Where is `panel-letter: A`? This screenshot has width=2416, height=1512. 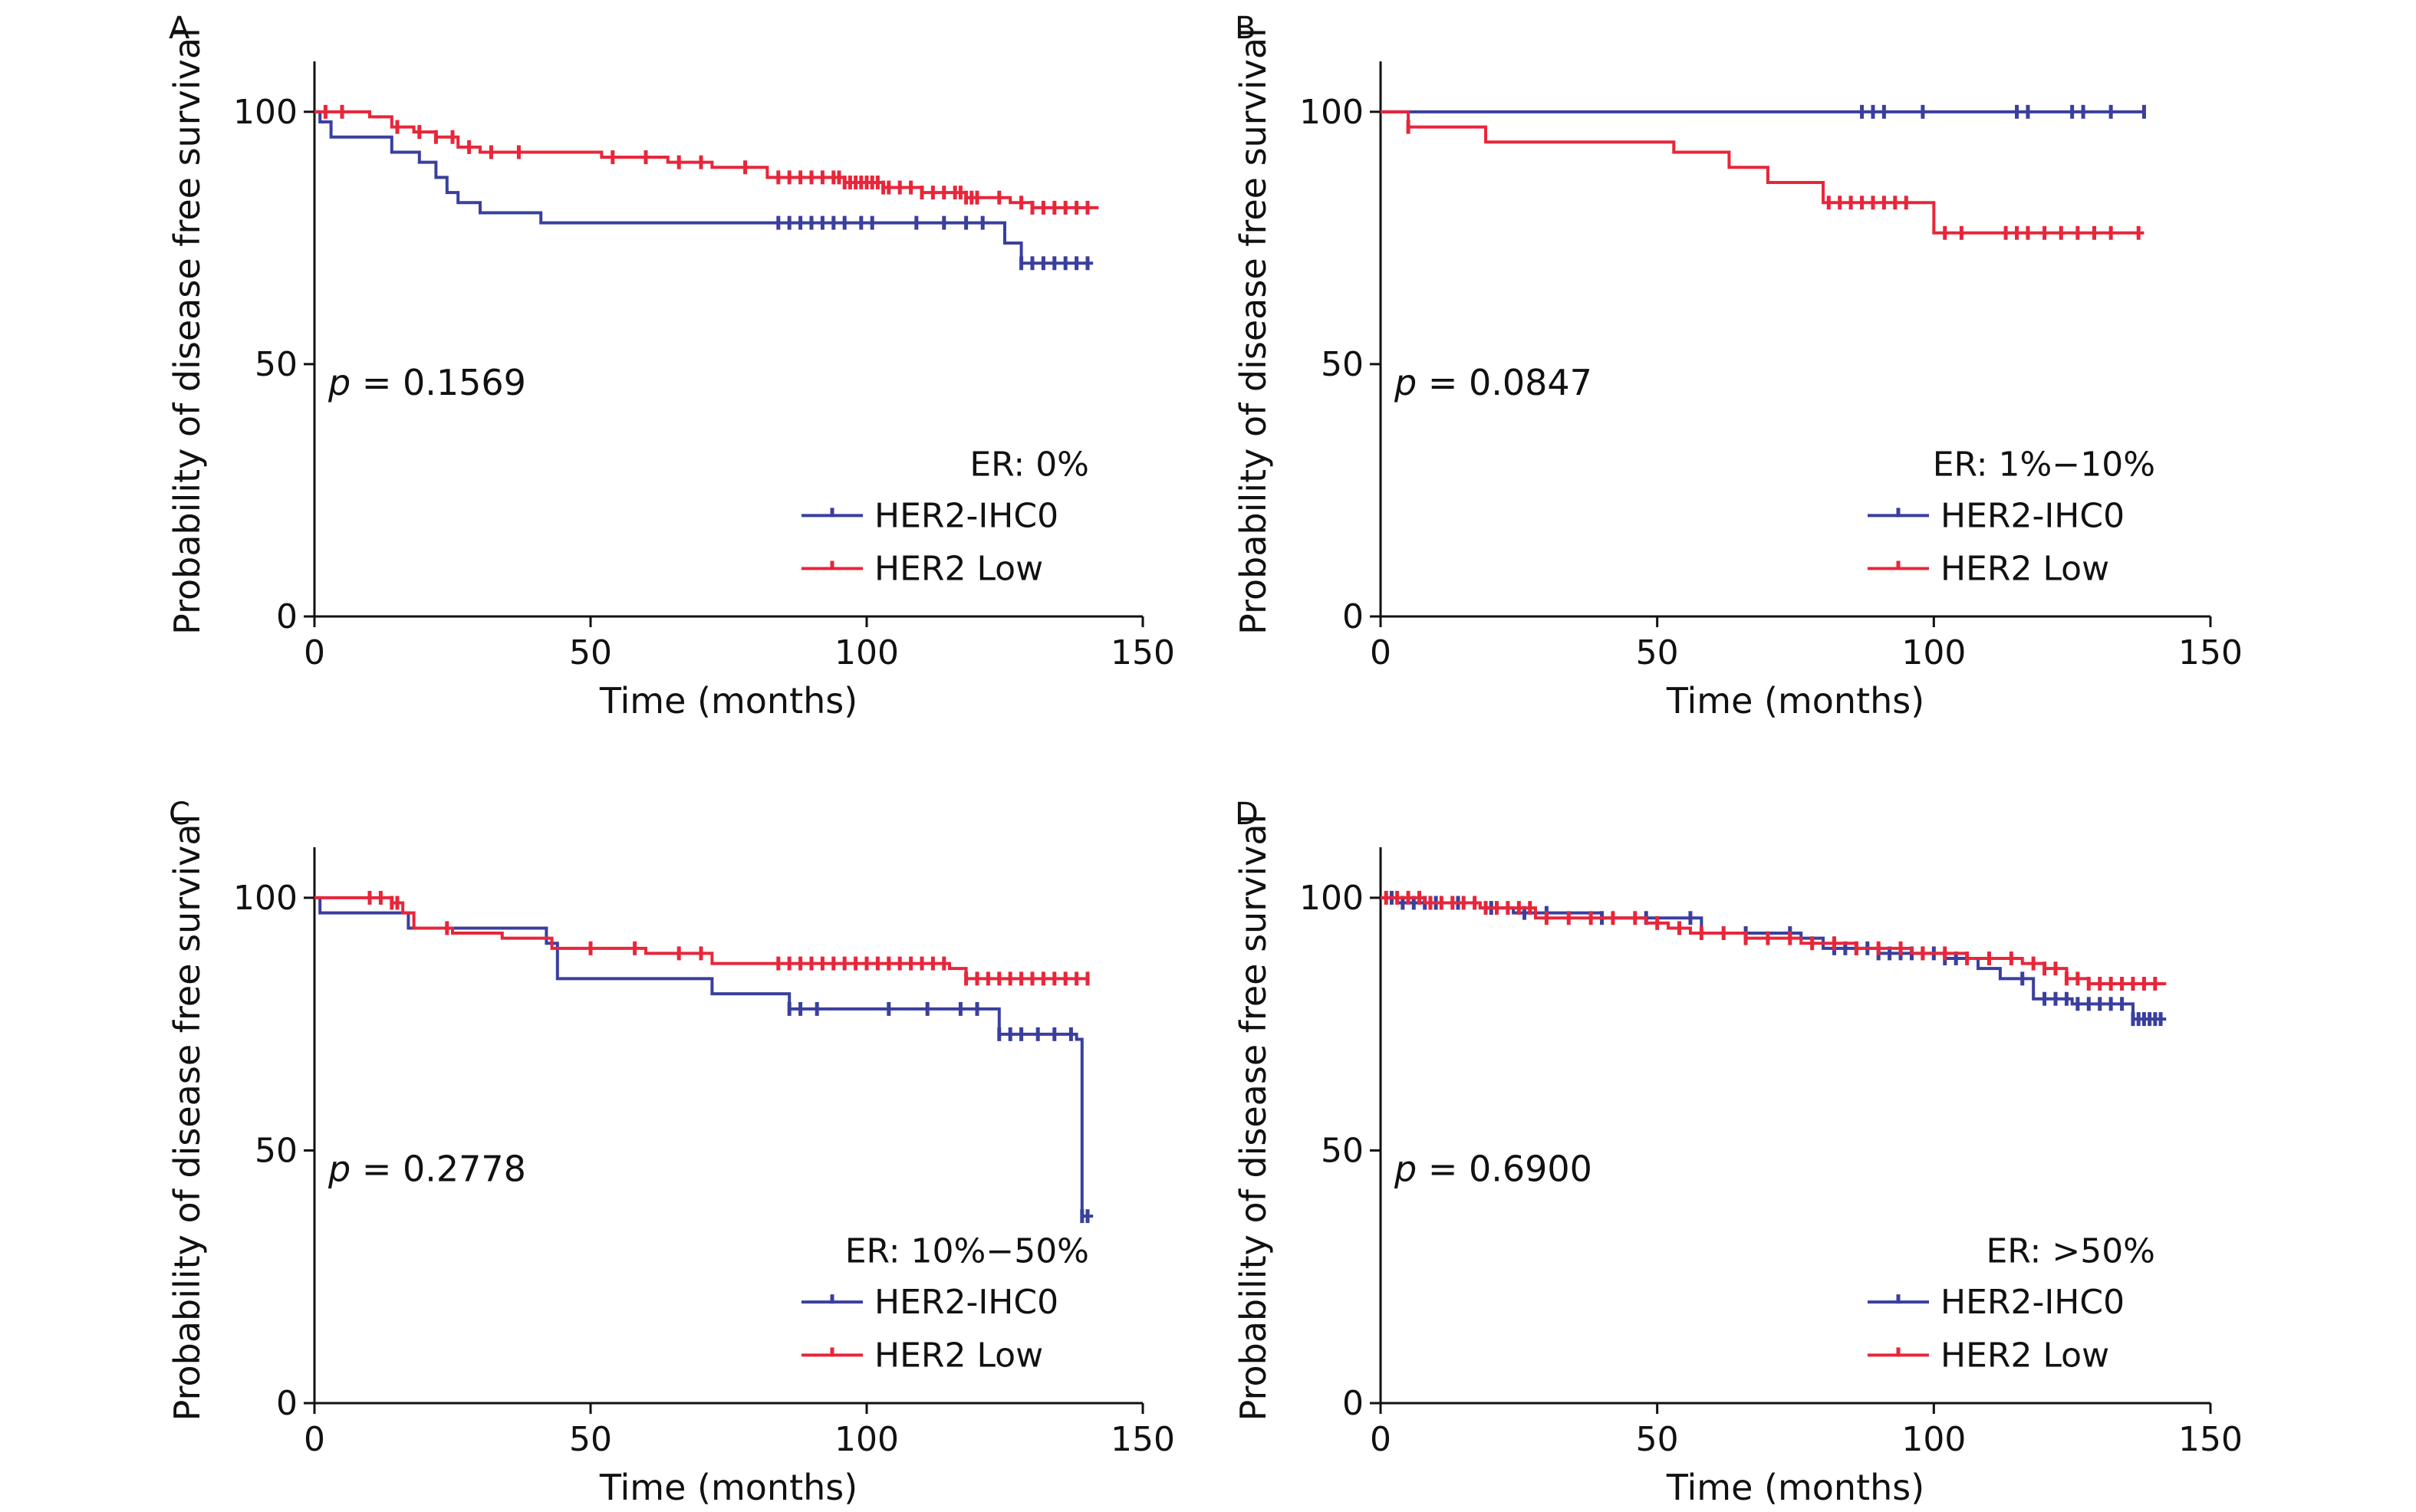 panel-letter: A is located at coordinates (179, 28).